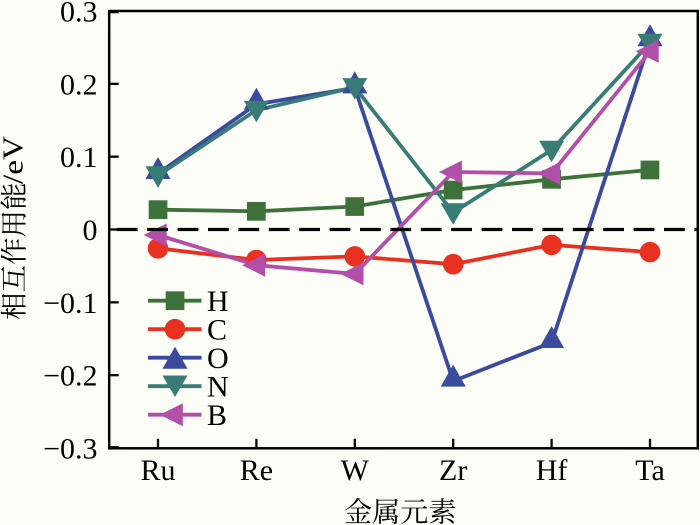 Image resolution: width=700 pixels, height=525 pixels. What do you see at coordinates (453, 470) in the screenshot?
I see `svg-text: Zr` at bounding box center [453, 470].